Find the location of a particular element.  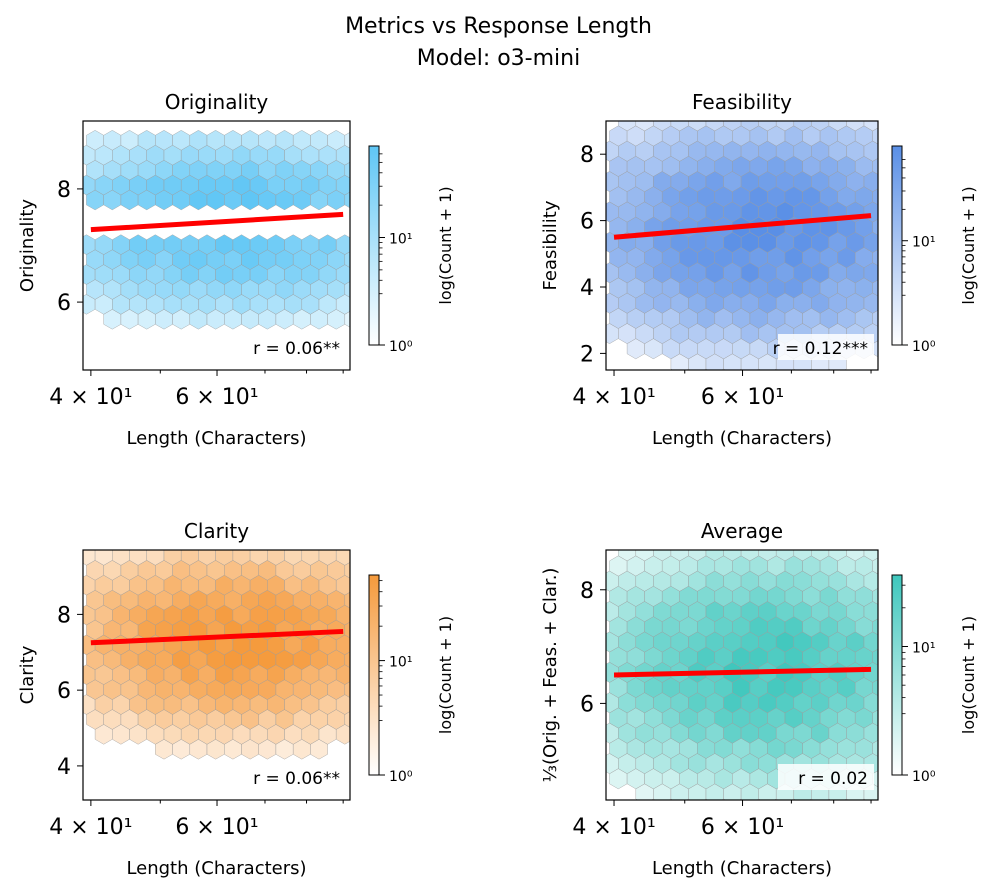

panel-title: Clarity is located at coordinates (216, 531).